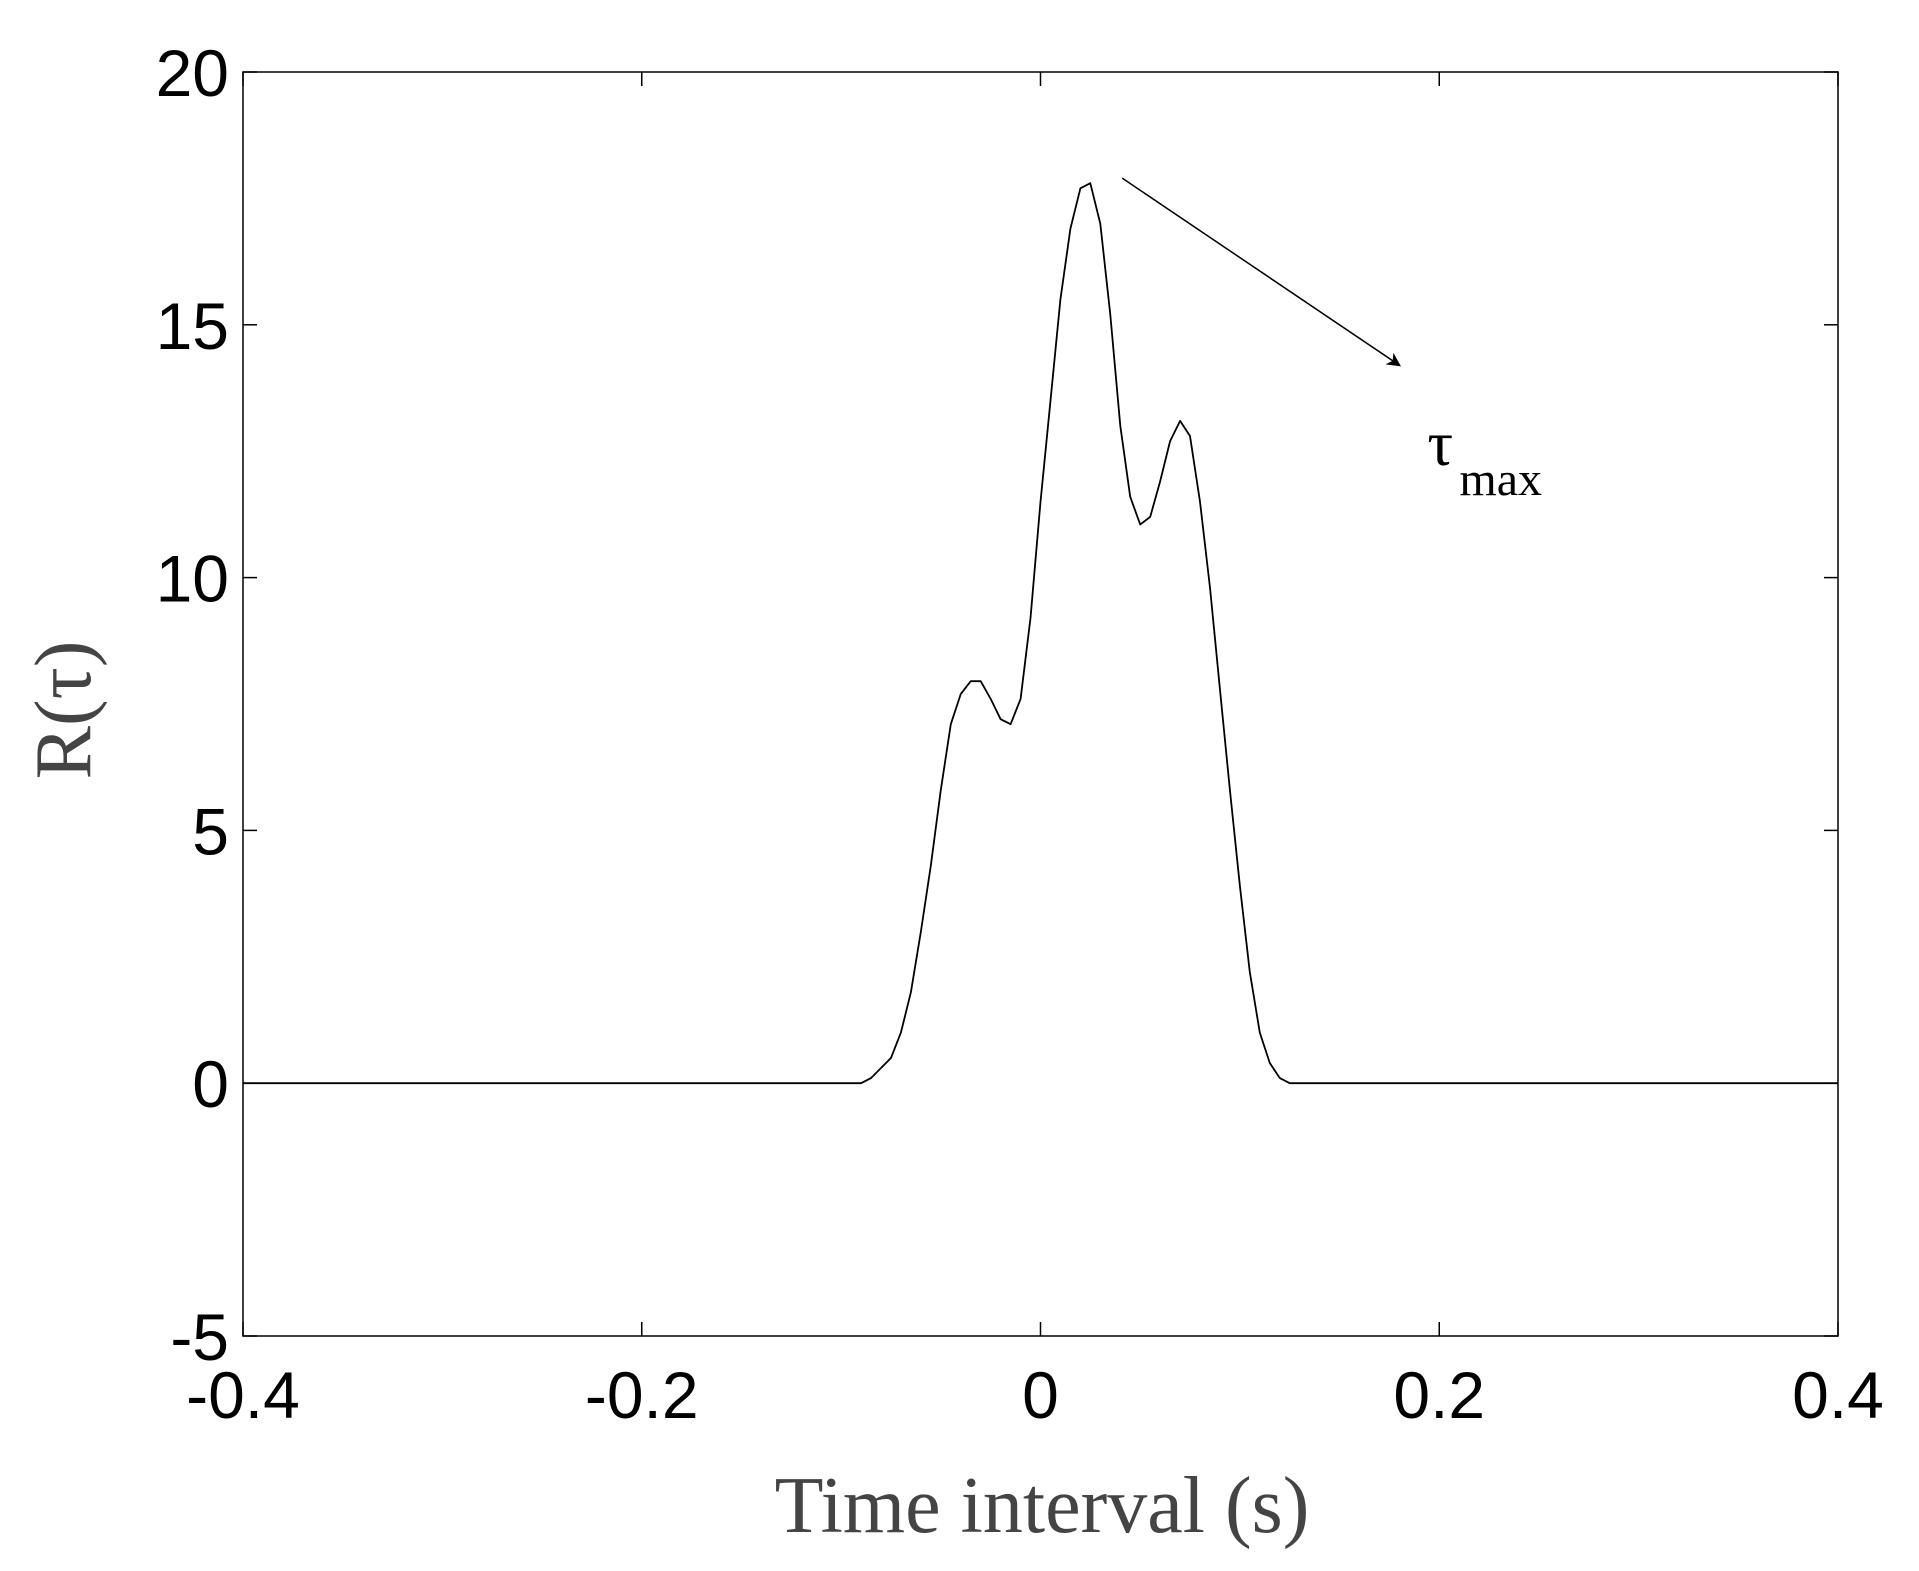 This screenshot has height=1571, width=1919. What do you see at coordinates (243, 1395) in the screenshot?
I see `x-tick-label: -0.4` at bounding box center [243, 1395].